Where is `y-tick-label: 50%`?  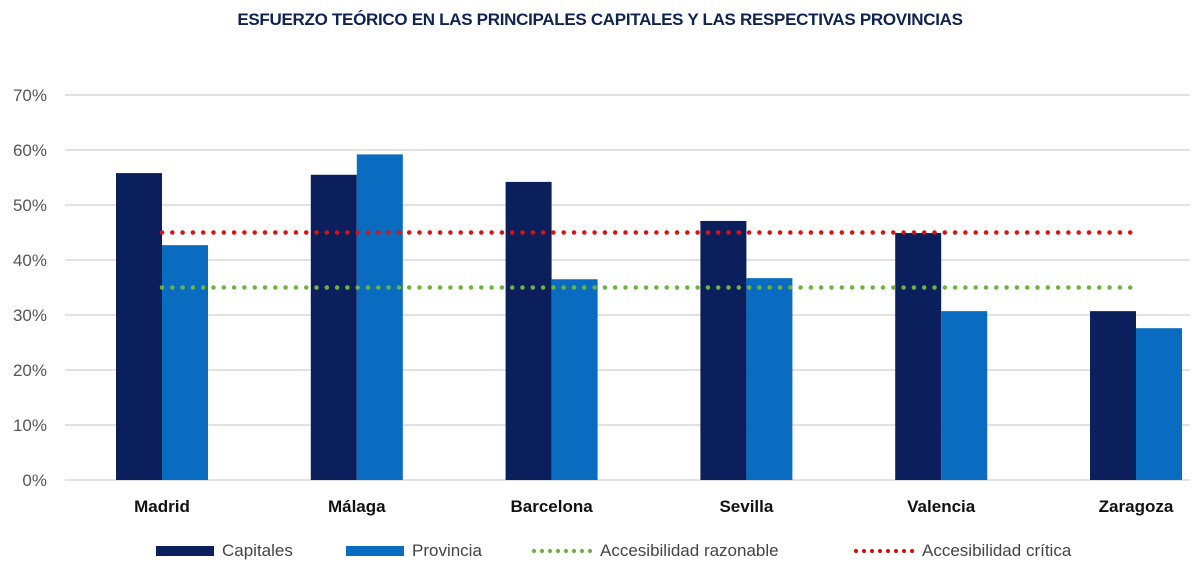
y-tick-label: 50% is located at coordinates (30, 205).